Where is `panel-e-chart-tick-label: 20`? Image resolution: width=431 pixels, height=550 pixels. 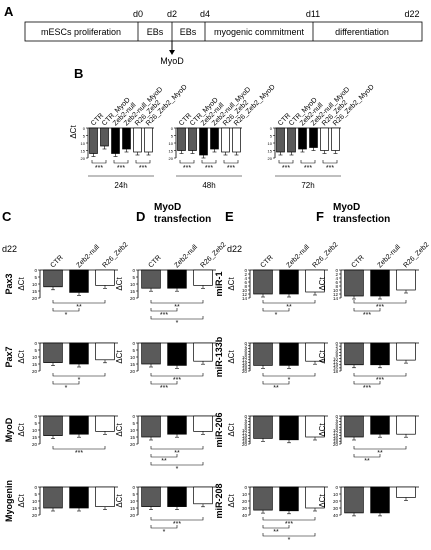 panel-e-chart-tick-label: 20 is located at coordinates (245, 444).